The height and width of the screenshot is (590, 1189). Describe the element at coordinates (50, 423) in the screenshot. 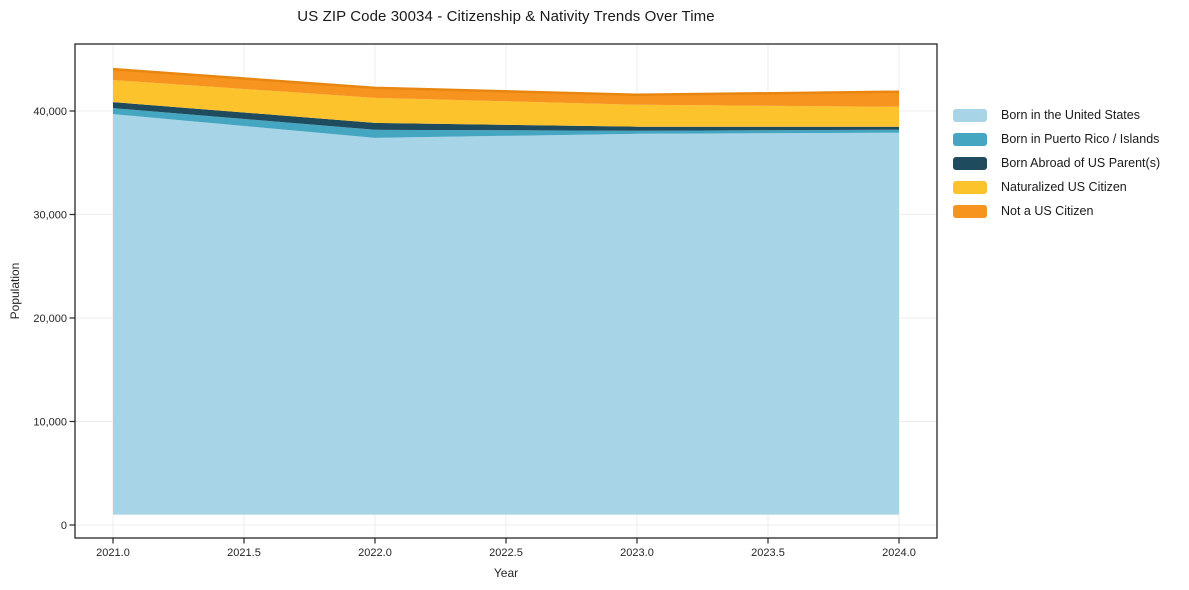

I see `y-tick-label: 10,000` at that location.